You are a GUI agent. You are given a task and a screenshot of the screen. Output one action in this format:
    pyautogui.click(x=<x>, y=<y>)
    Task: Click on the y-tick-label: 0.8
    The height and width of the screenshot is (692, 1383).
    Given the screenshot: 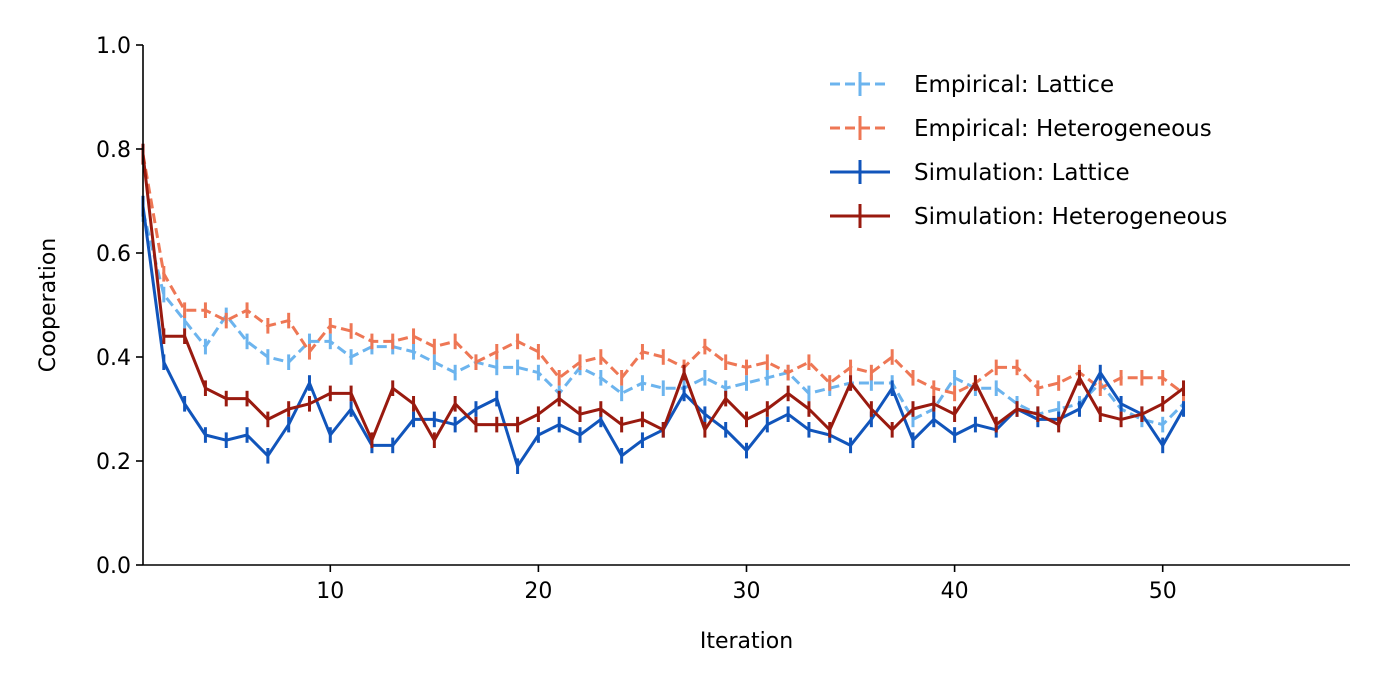 What is the action you would take?
    pyautogui.click(x=113, y=150)
    